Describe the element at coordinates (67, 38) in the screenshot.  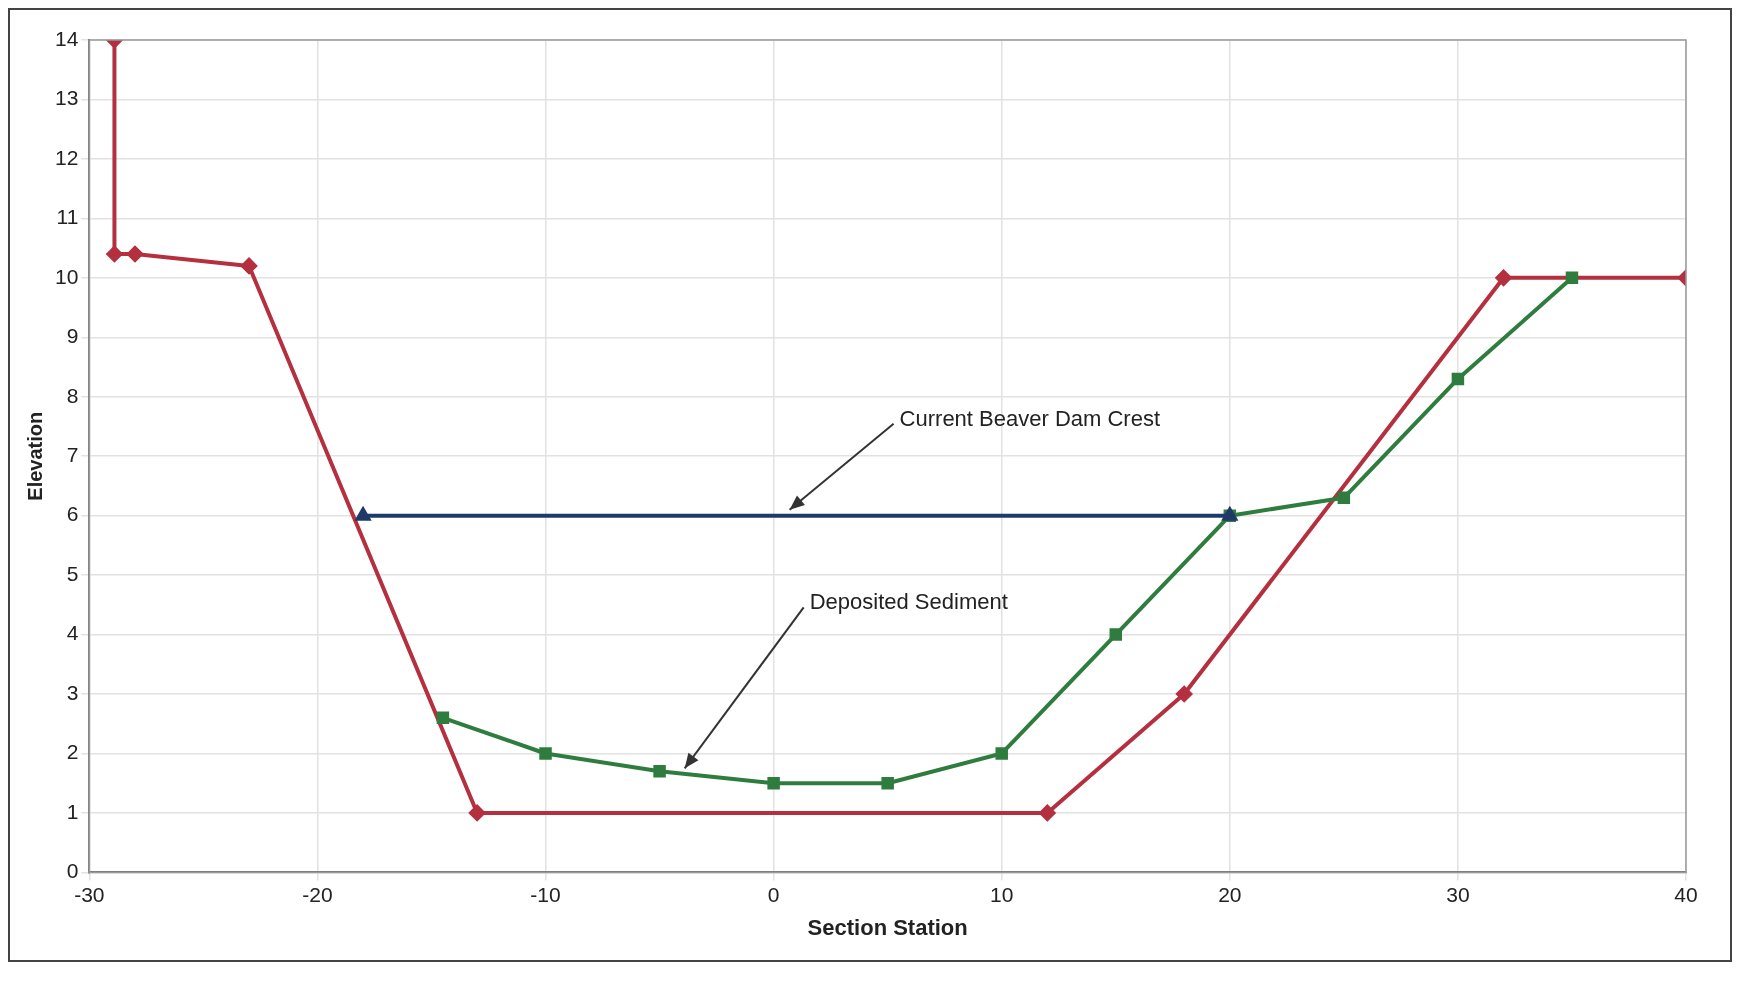
I see `y-tick-label: 14` at that location.